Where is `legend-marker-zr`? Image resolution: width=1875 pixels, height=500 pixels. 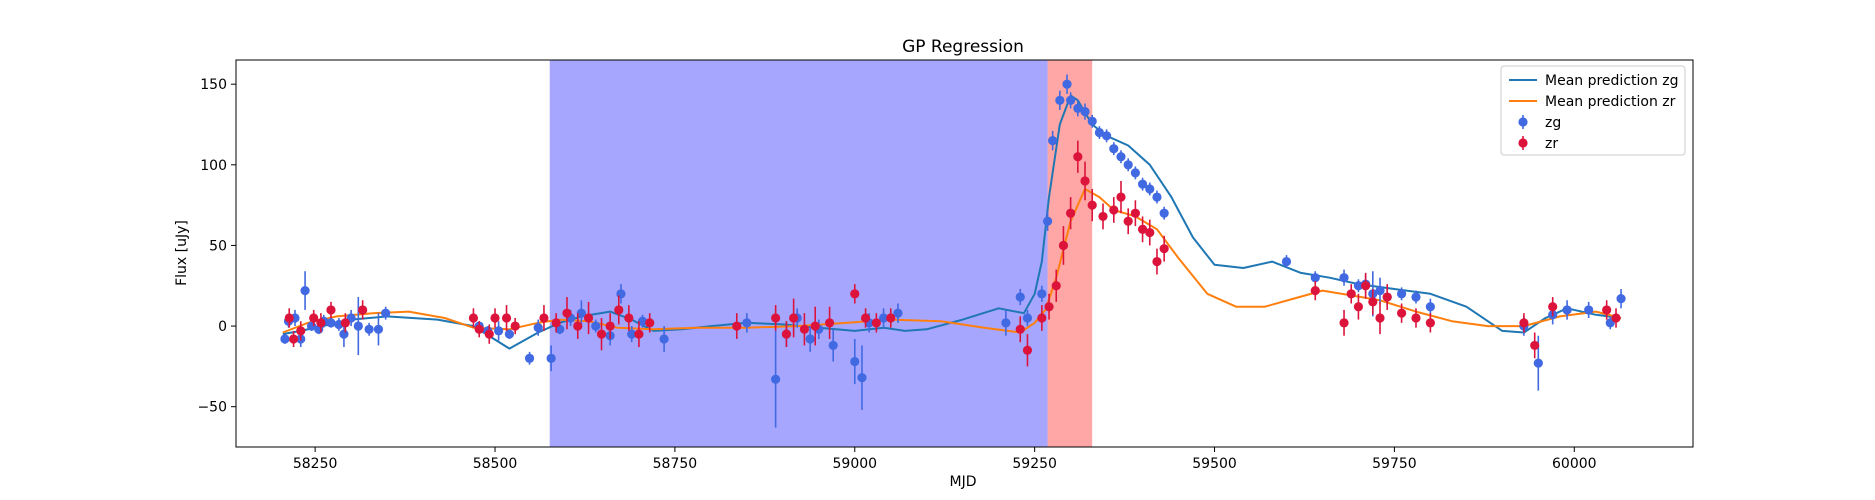 legend-marker-zr is located at coordinates (1523, 143).